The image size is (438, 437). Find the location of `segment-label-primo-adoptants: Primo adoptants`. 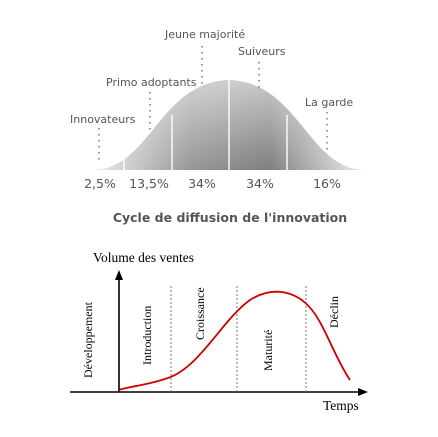

segment-label-primo-adoptants: Primo adoptants is located at coordinates (151, 82).